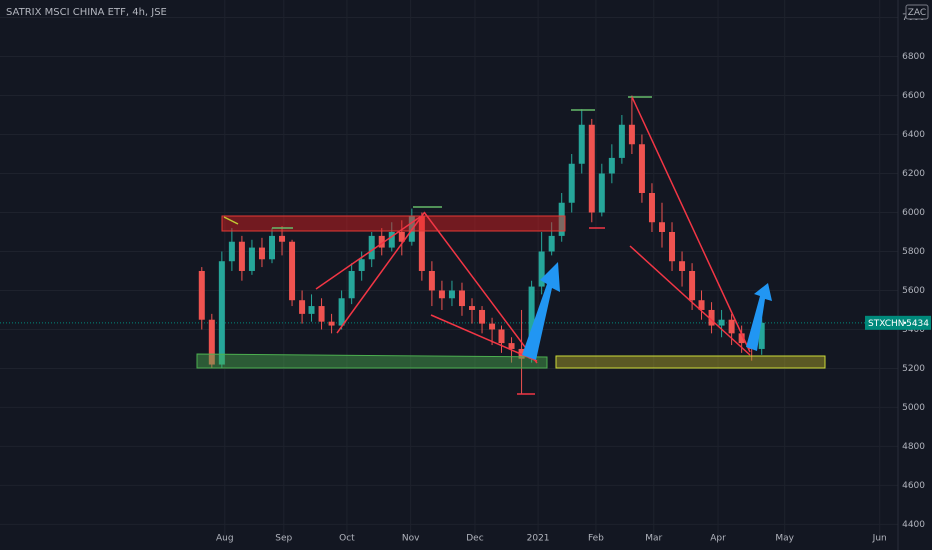  I want to click on y-tick-label: 6200, so click(913, 174).